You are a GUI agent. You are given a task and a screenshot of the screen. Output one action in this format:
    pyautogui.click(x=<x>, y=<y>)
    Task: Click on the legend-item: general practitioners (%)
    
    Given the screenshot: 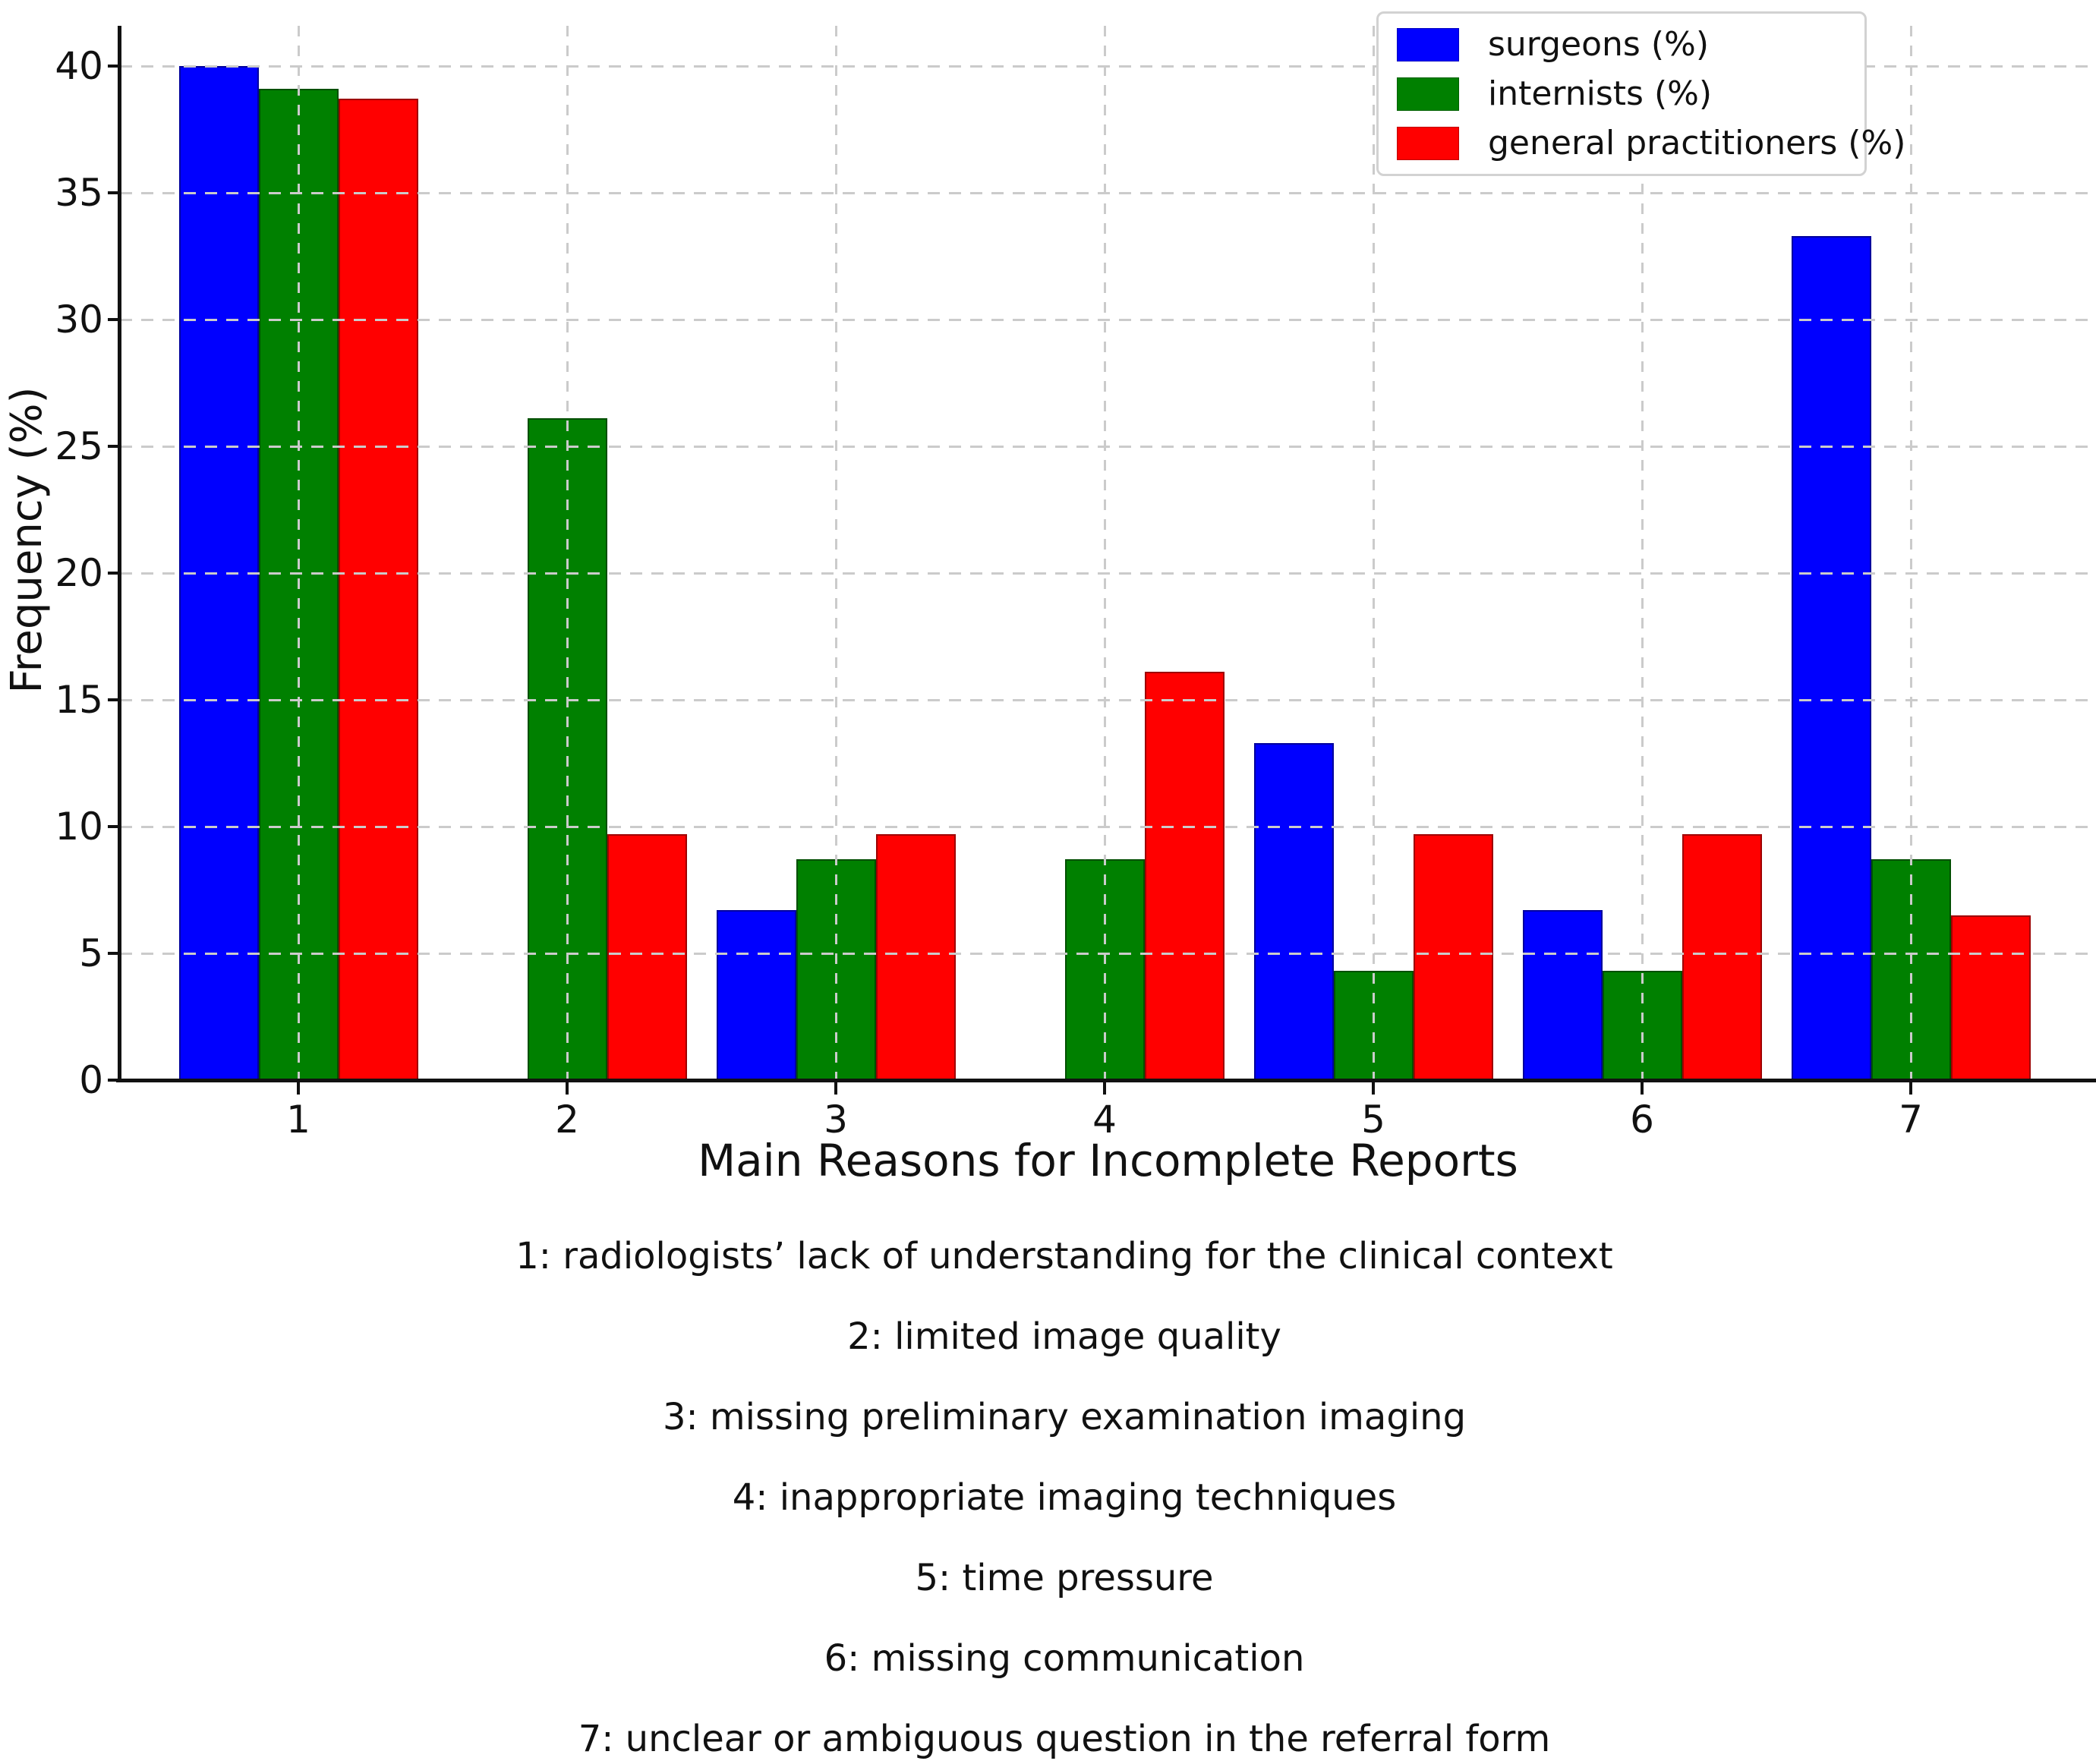 What is the action you would take?
    pyautogui.click(x=1651, y=143)
    